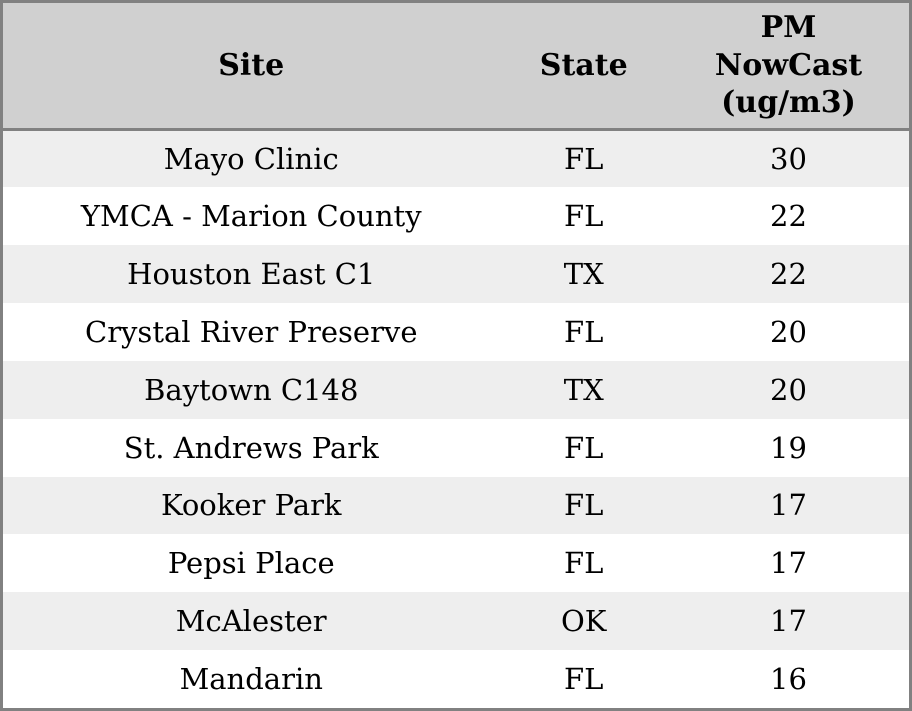  Describe the element at coordinates (584, 621) in the screenshot. I see `cell-state: OK` at that location.